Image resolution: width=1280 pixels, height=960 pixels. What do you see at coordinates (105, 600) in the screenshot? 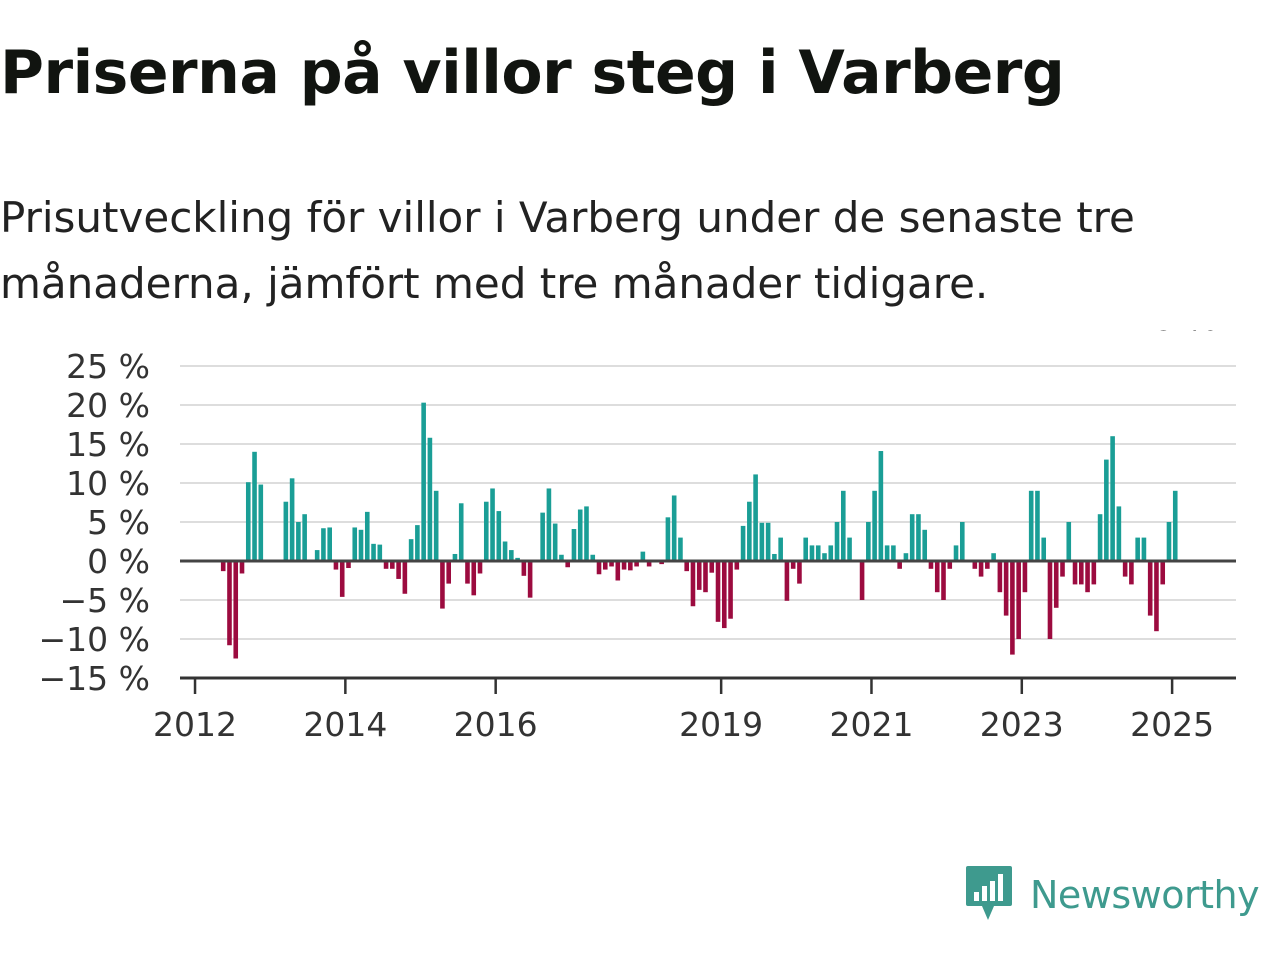
I see `y-tick-label: −5 %` at bounding box center [105, 600].